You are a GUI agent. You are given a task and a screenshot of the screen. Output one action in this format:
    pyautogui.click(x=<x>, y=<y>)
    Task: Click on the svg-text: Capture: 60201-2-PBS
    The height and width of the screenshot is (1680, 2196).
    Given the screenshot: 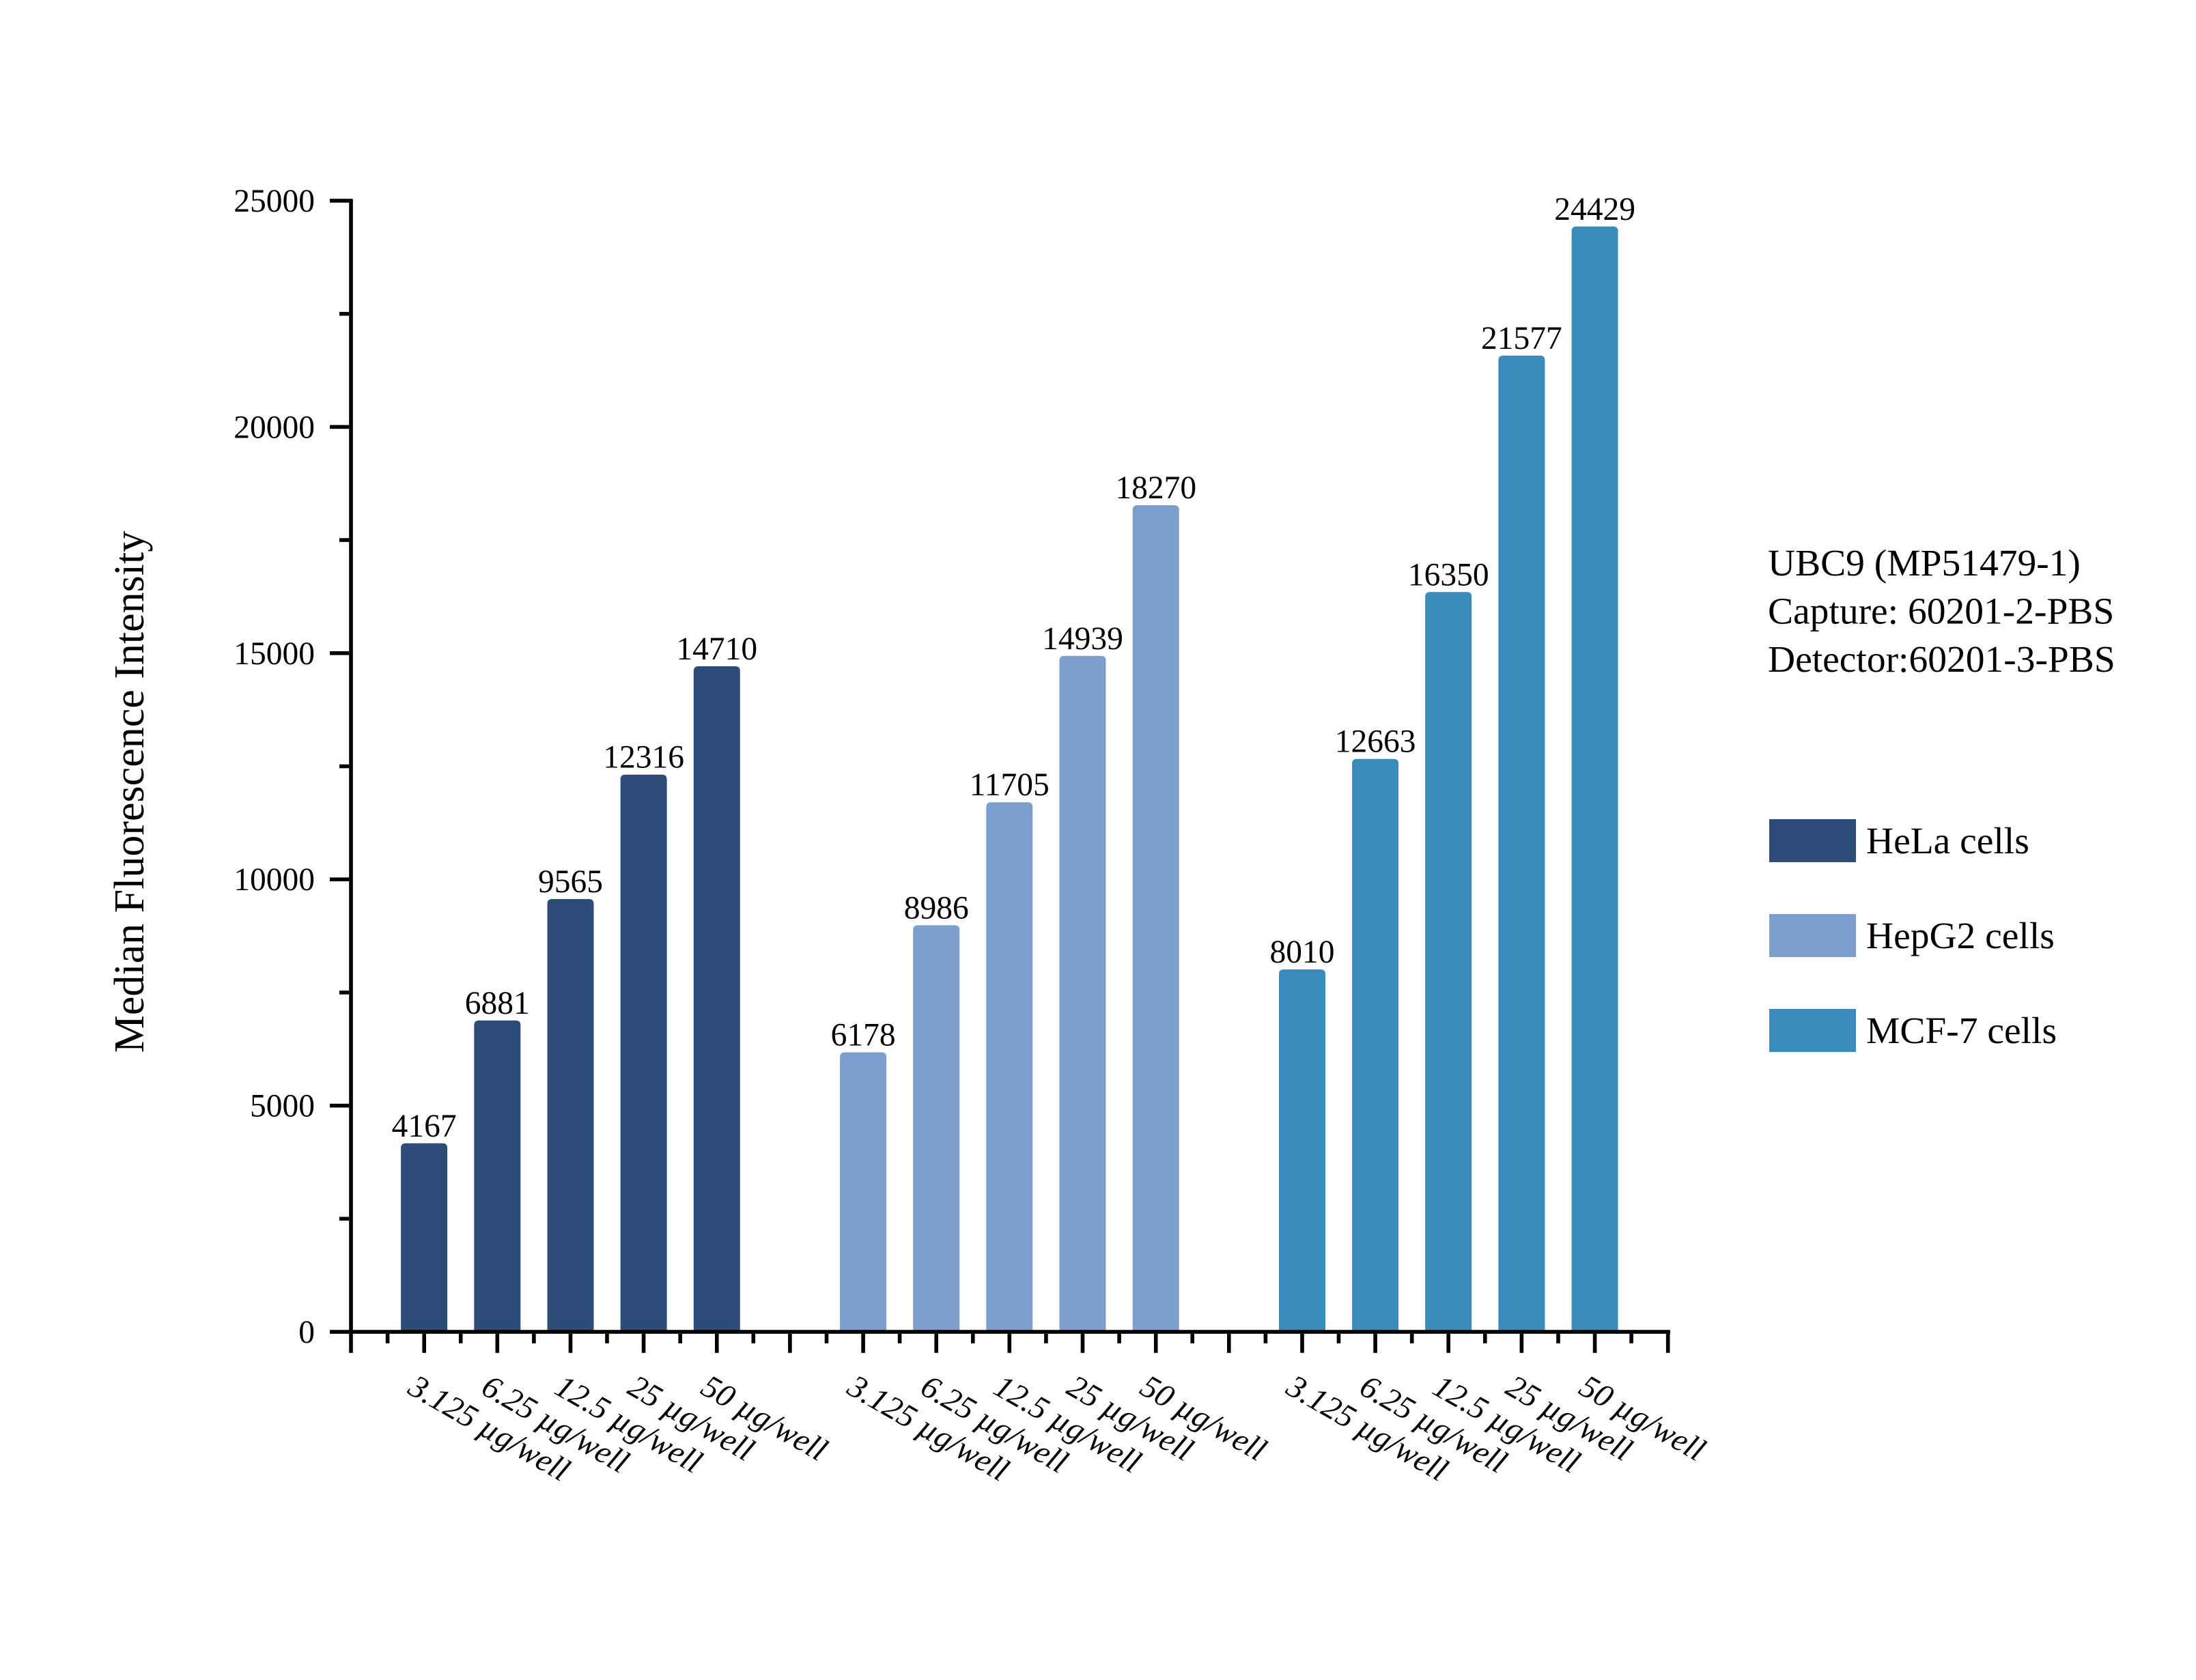 What is the action you would take?
    pyautogui.click(x=1941, y=612)
    